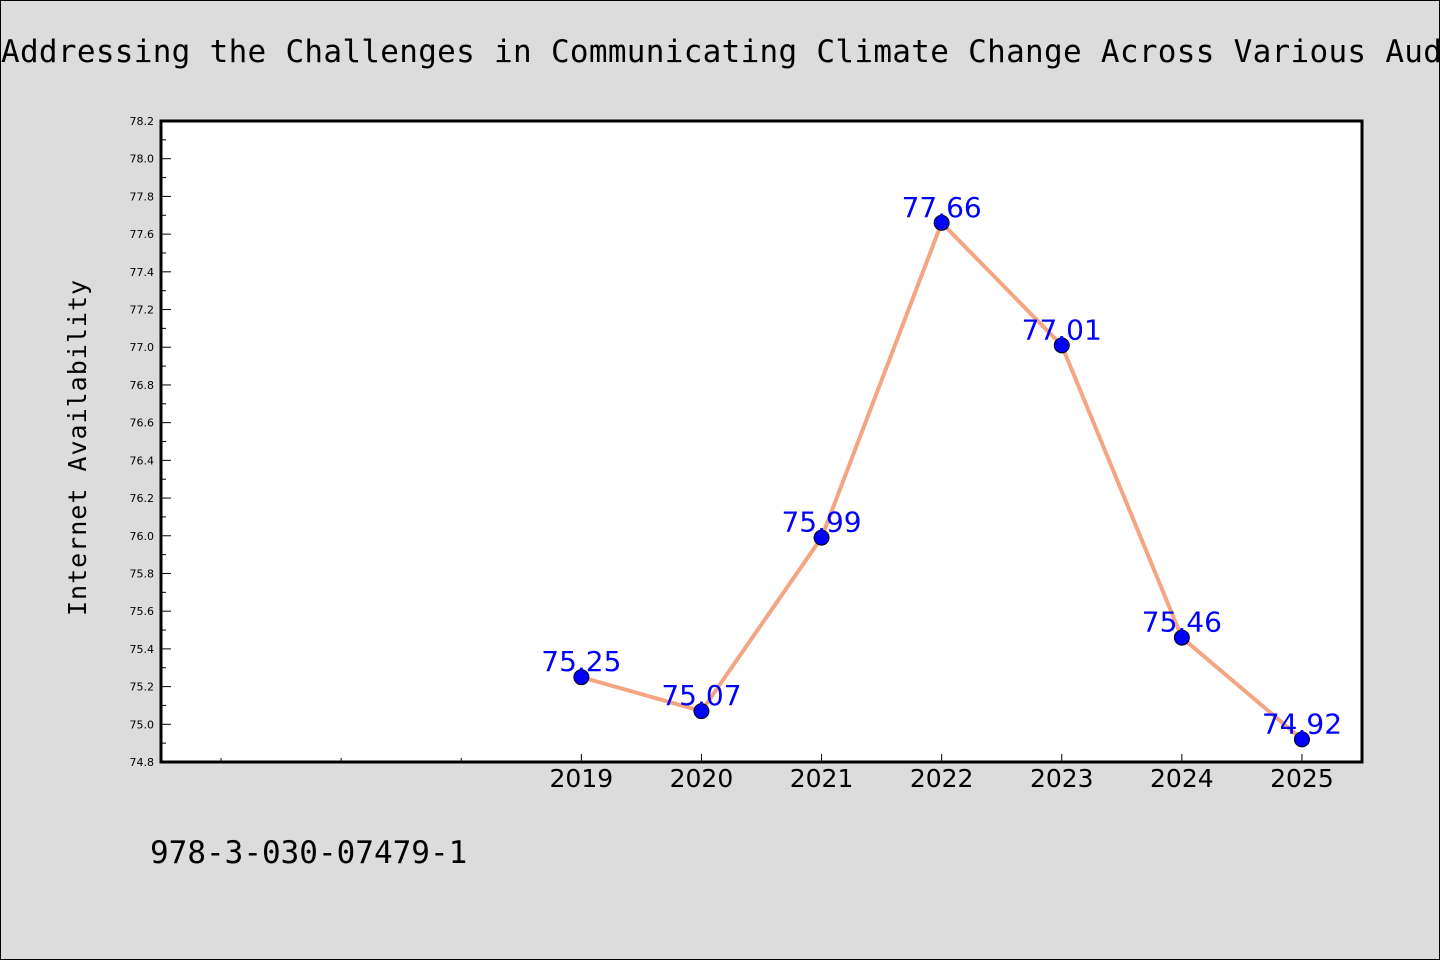  Describe the element at coordinates (142, 762) in the screenshot. I see `y-tick-label: 74.8` at that location.